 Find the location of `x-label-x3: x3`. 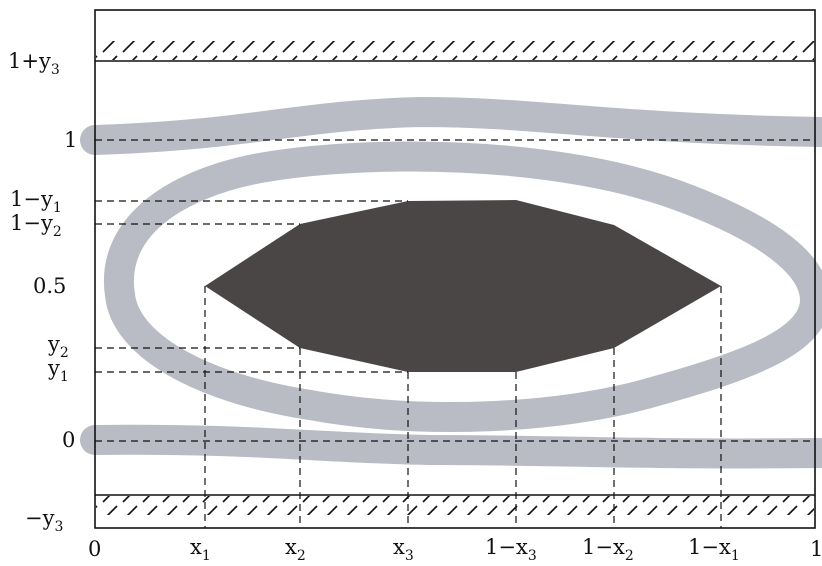

x-label-x3: x3 is located at coordinates (403, 549).